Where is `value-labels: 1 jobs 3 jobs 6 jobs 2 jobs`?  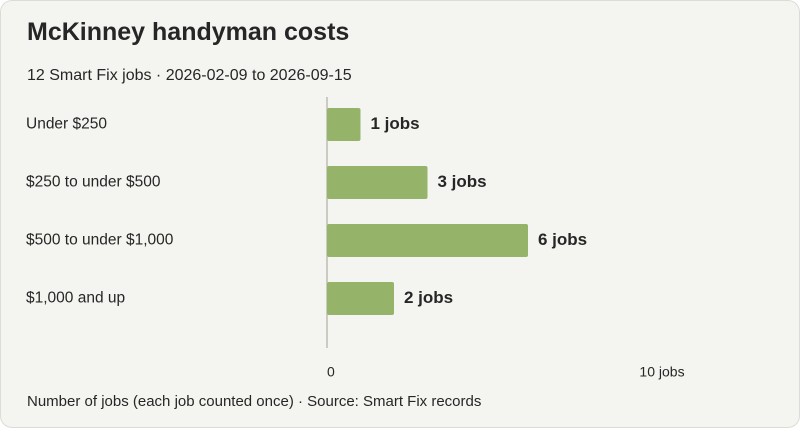 value-labels: 1 jobs 3 jobs 6 jobs 2 jobs is located at coordinates (479, 210).